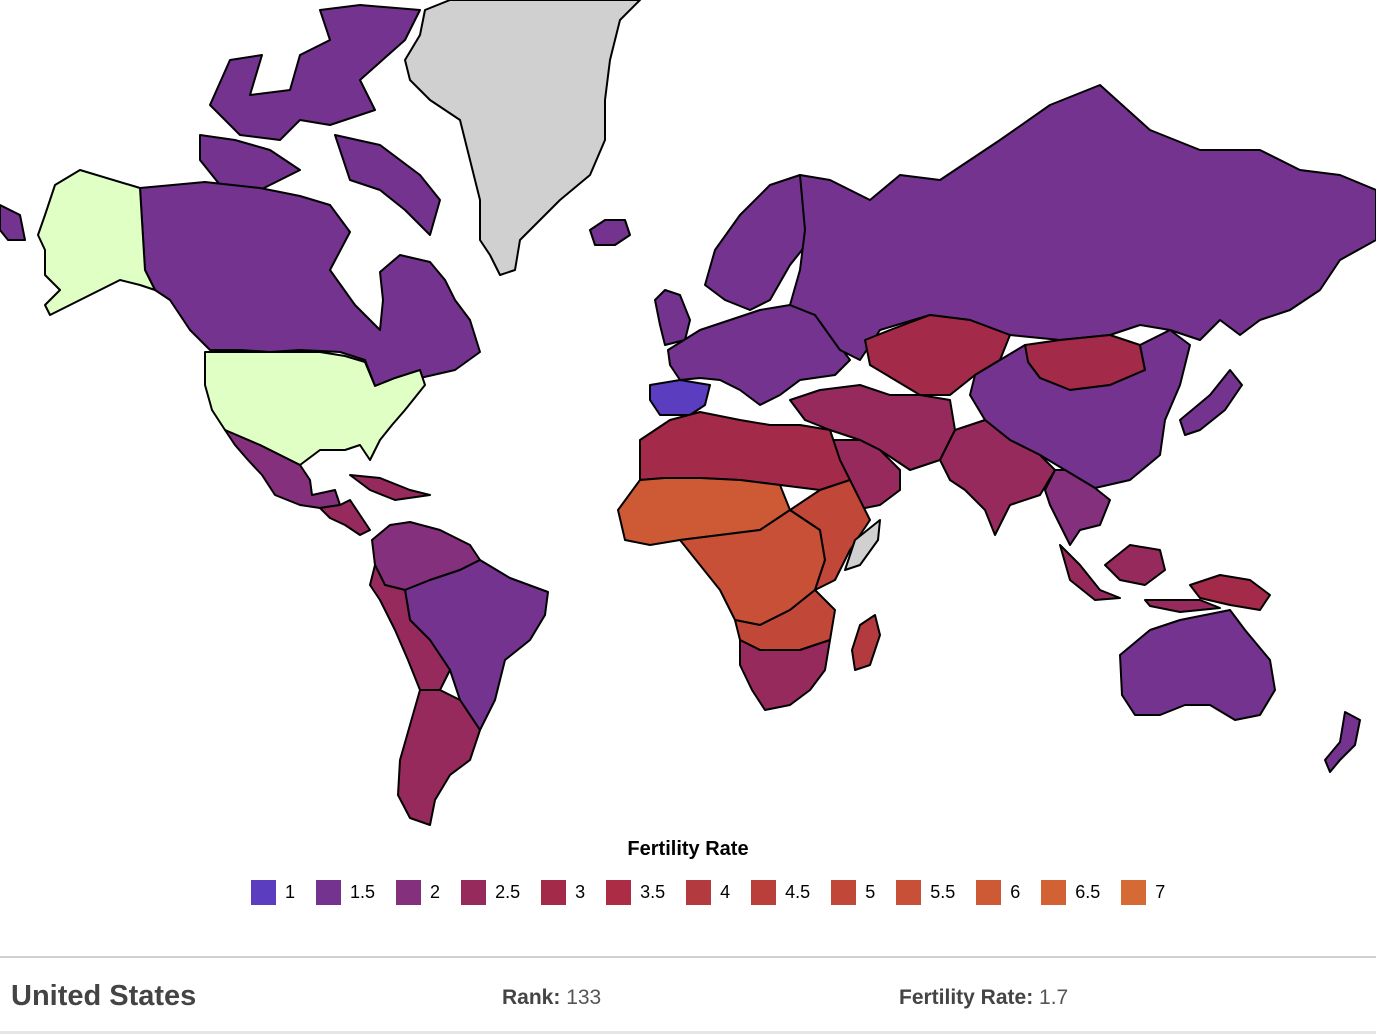 Image resolution: width=1376 pixels, height=1034 pixels. What do you see at coordinates (862, 545) in the screenshot?
I see `region-somalia` at bounding box center [862, 545].